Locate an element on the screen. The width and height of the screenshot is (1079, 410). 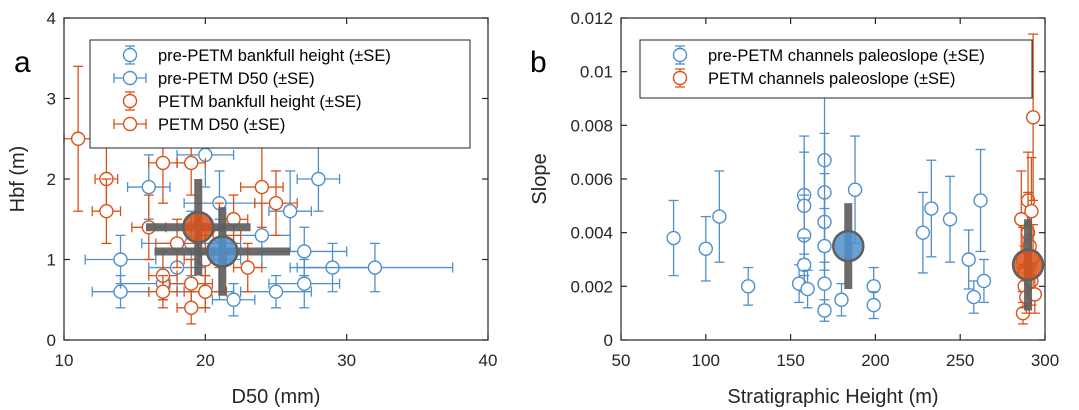
legend-label: PETM channels paleoslope (±SE) is located at coordinates (832, 79).